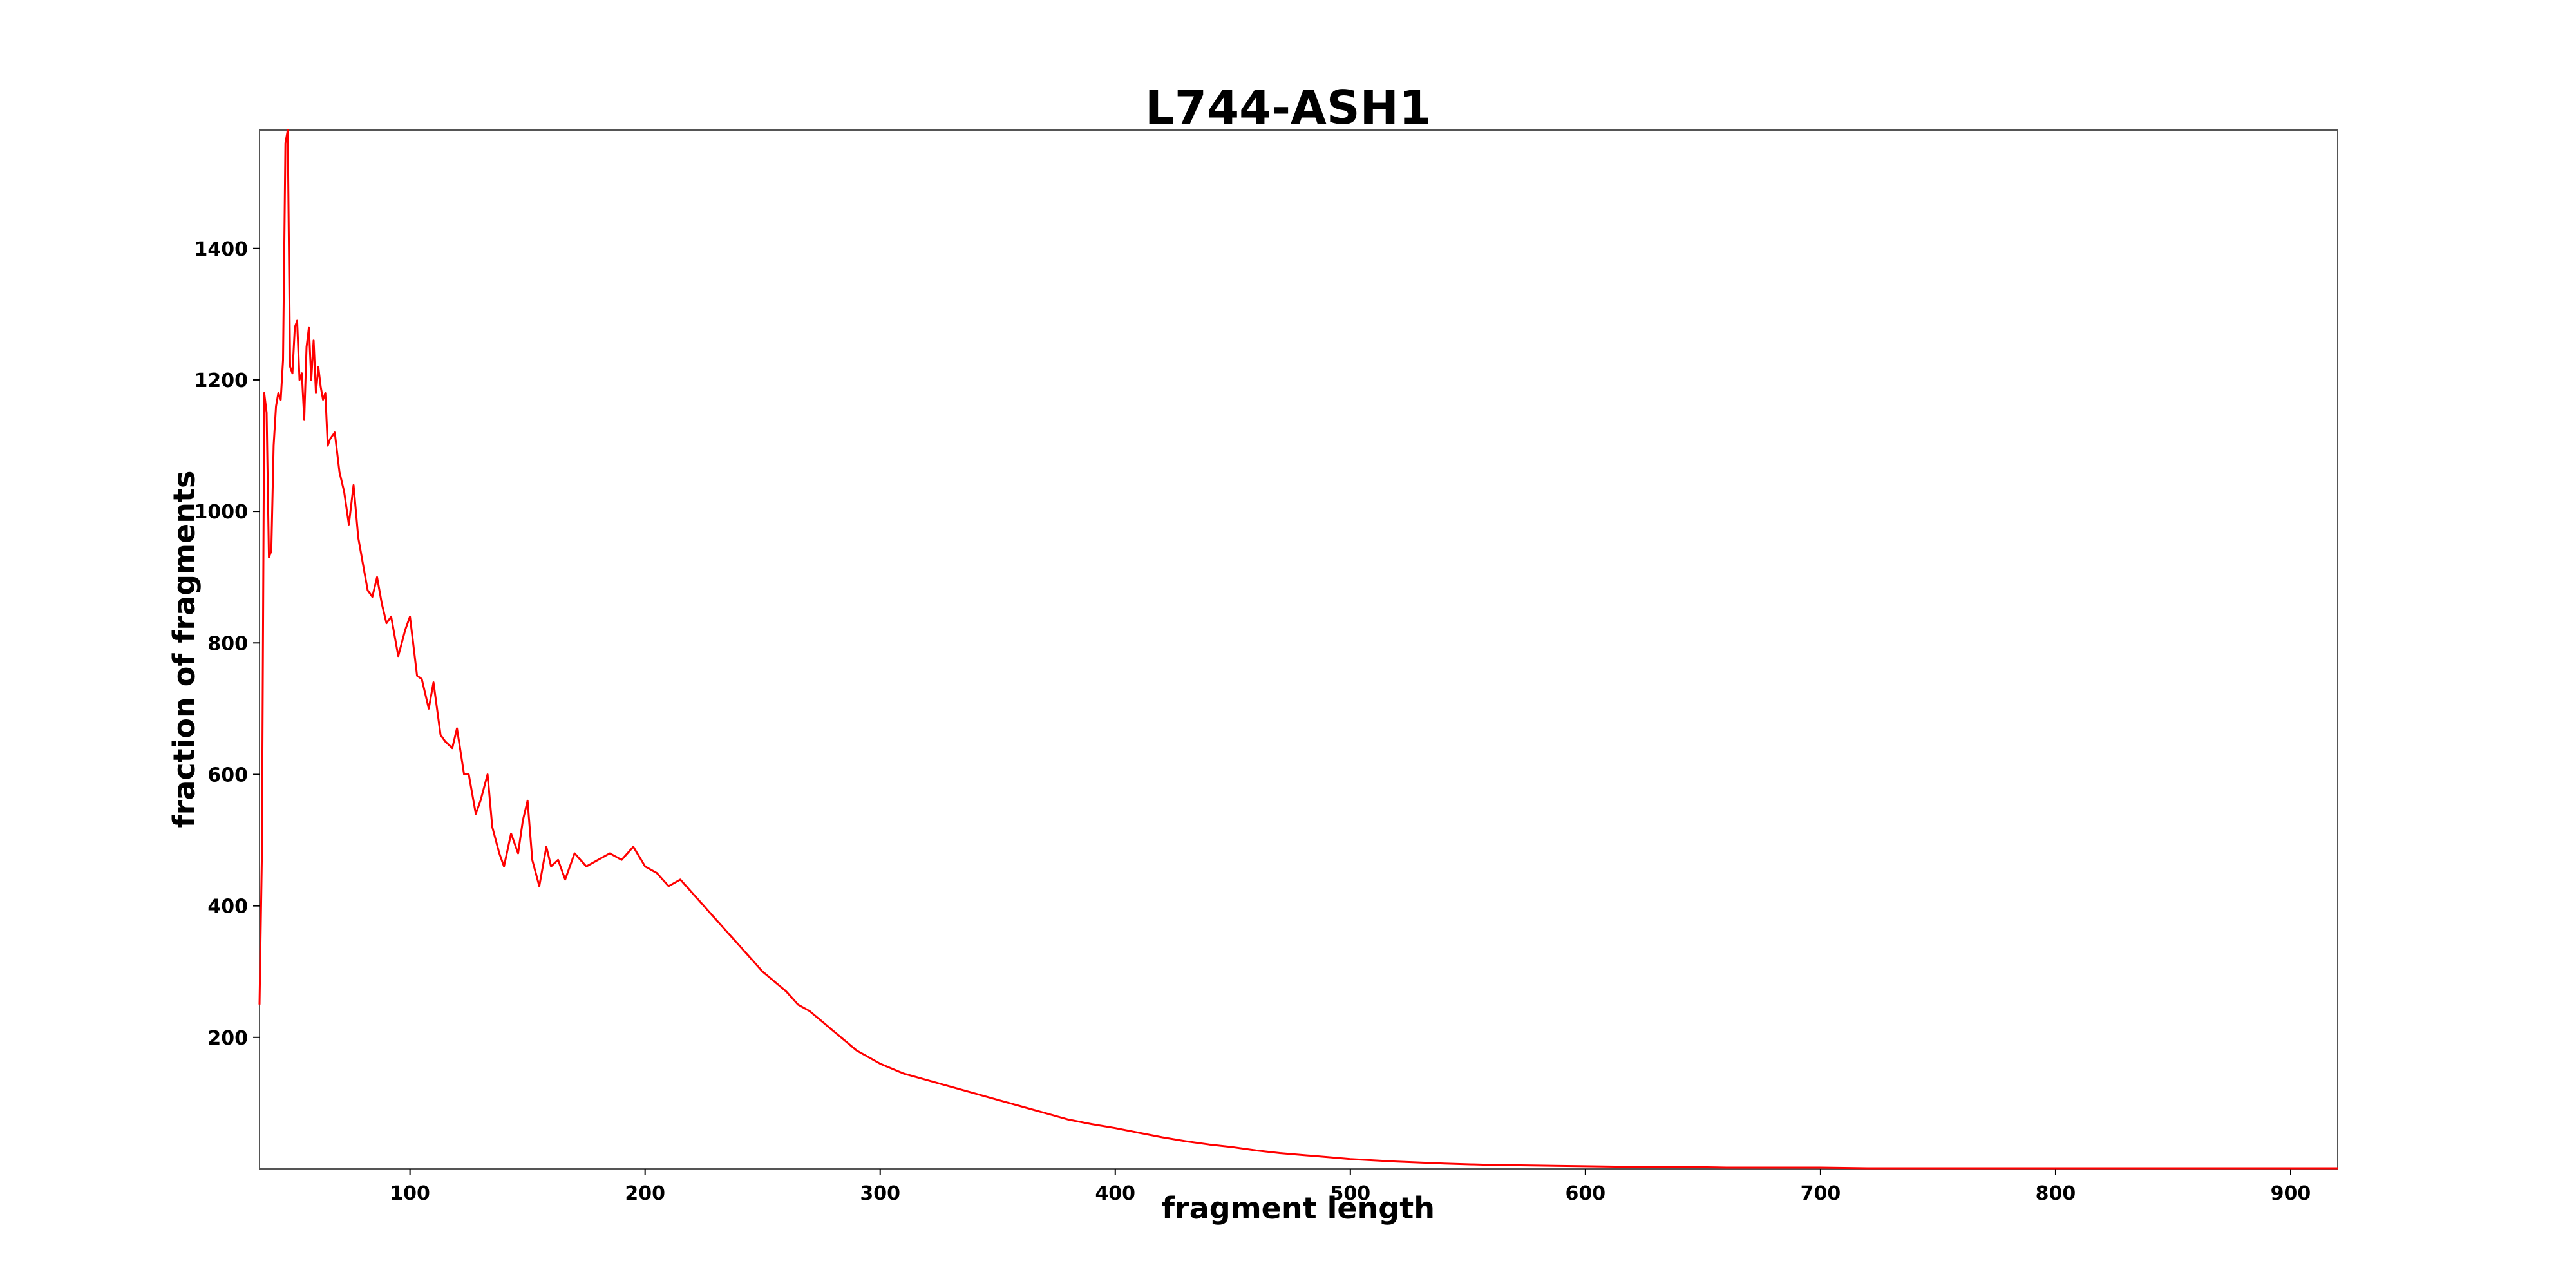  I want to click on x-tick-label: 100, so click(410, 1193).